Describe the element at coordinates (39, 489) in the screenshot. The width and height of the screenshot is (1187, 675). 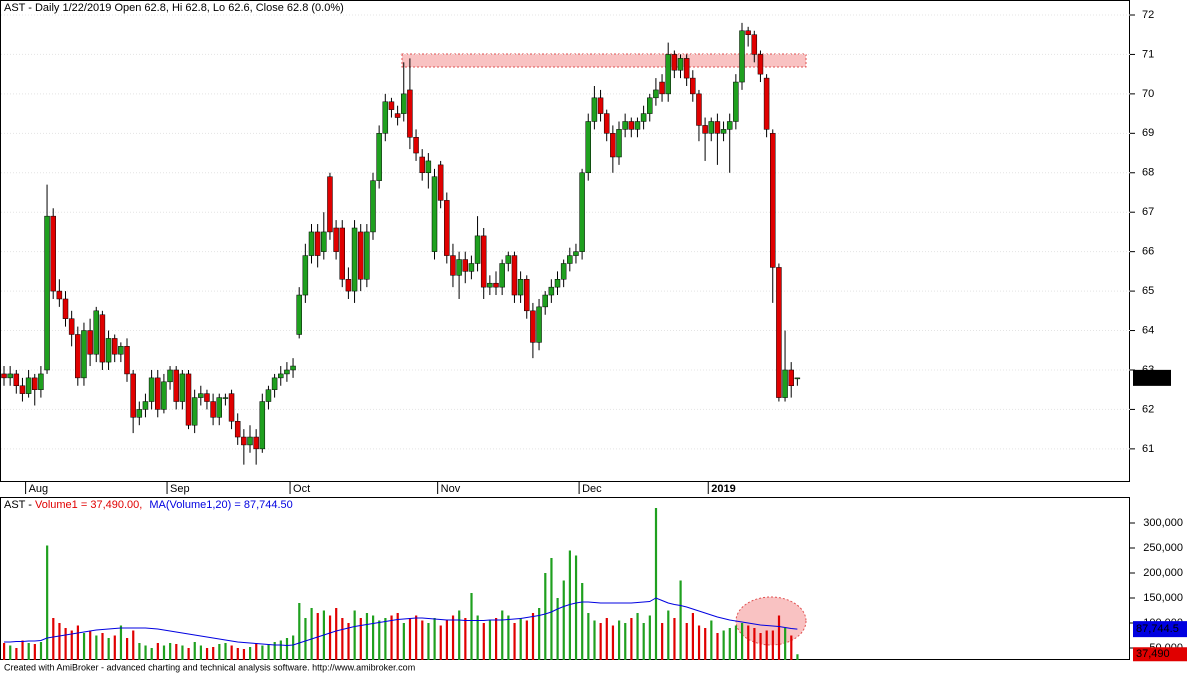
I see `x-tick-label: Aug` at that location.